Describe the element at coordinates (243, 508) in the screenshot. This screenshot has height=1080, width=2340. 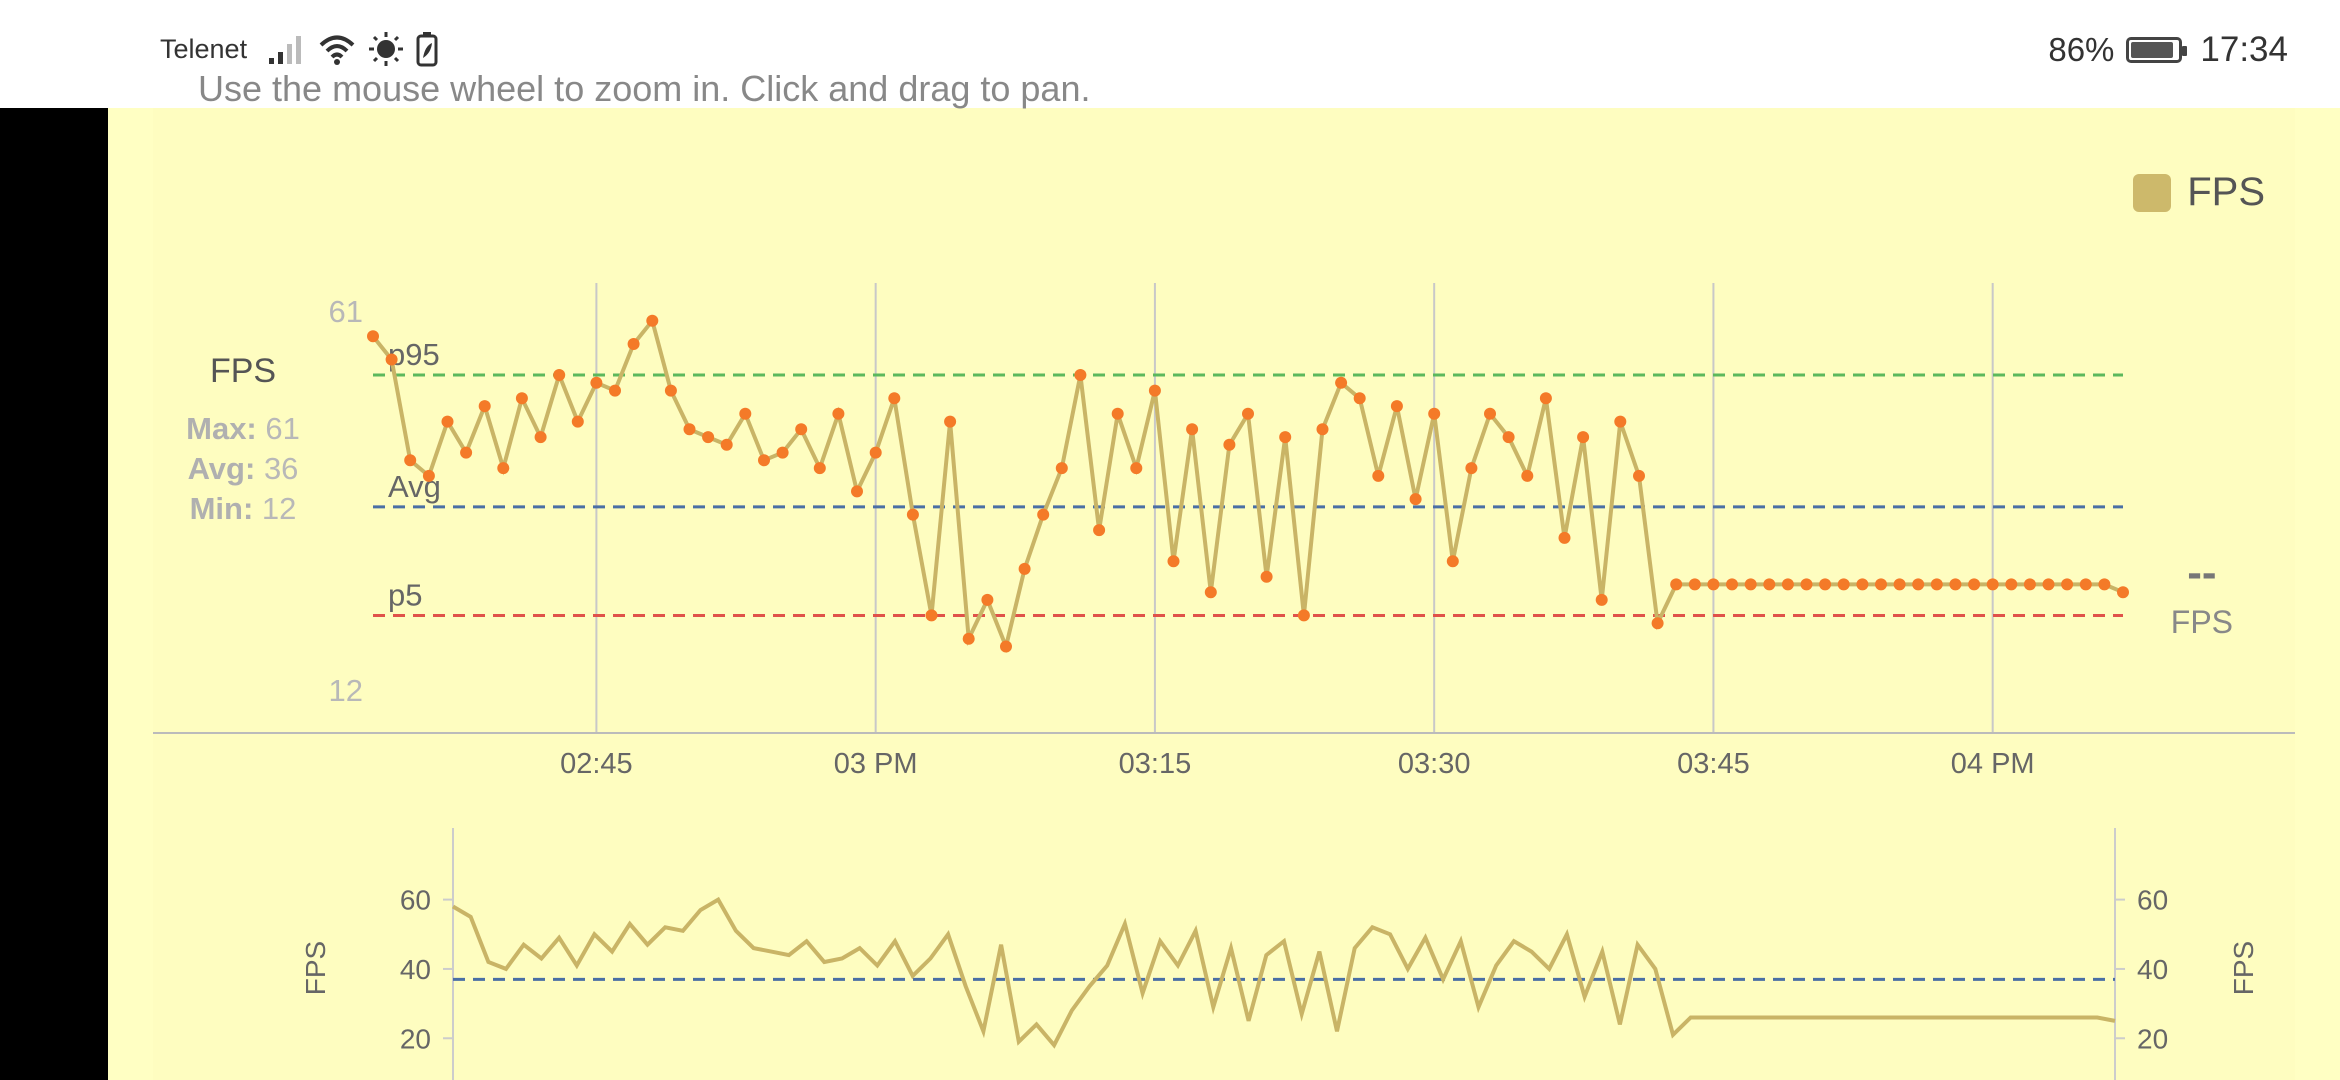
I see `stat-min: Min: 12` at that location.